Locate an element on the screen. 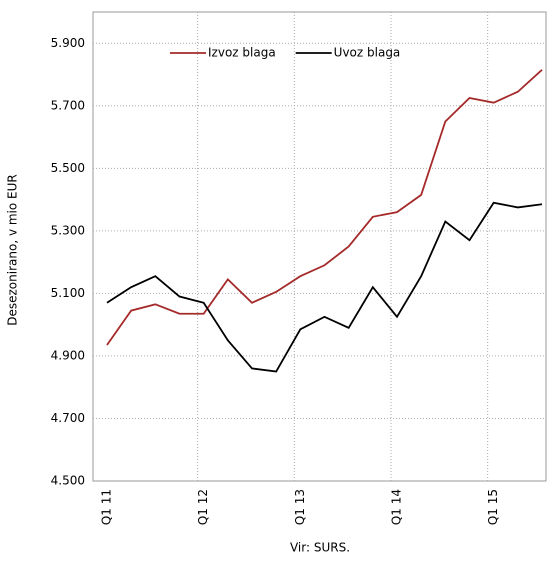 This screenshot has width=549, height=561. x-tick-label: Q1 13 is located at coordinates (300, 507).